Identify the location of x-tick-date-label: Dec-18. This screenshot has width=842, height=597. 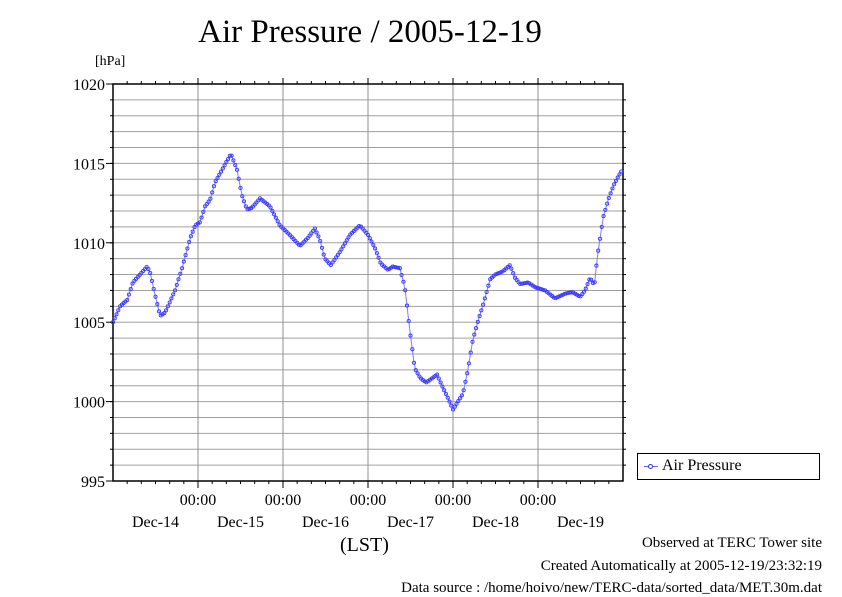
(495, 522).